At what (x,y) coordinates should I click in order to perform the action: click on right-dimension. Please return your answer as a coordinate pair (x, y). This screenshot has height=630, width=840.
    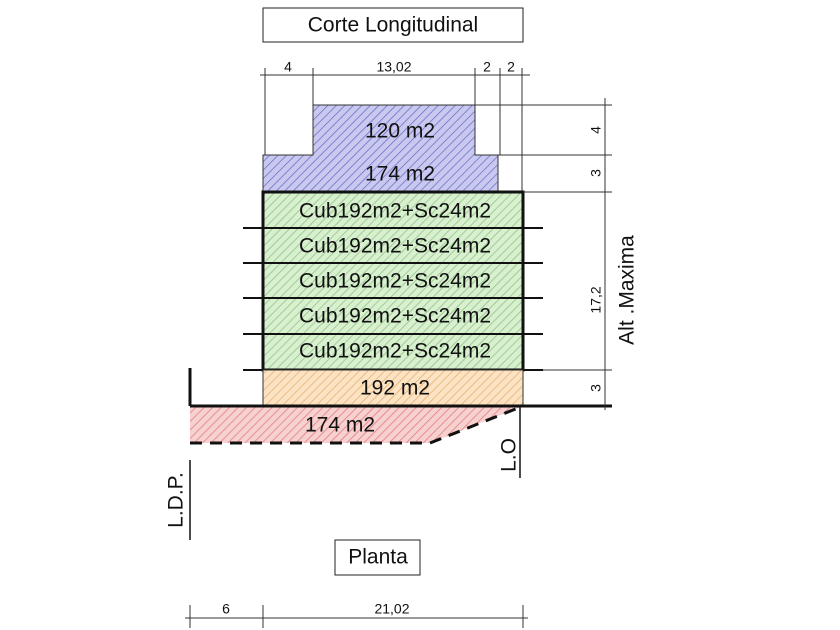
    Looking at the image, I should click on (543, 254).